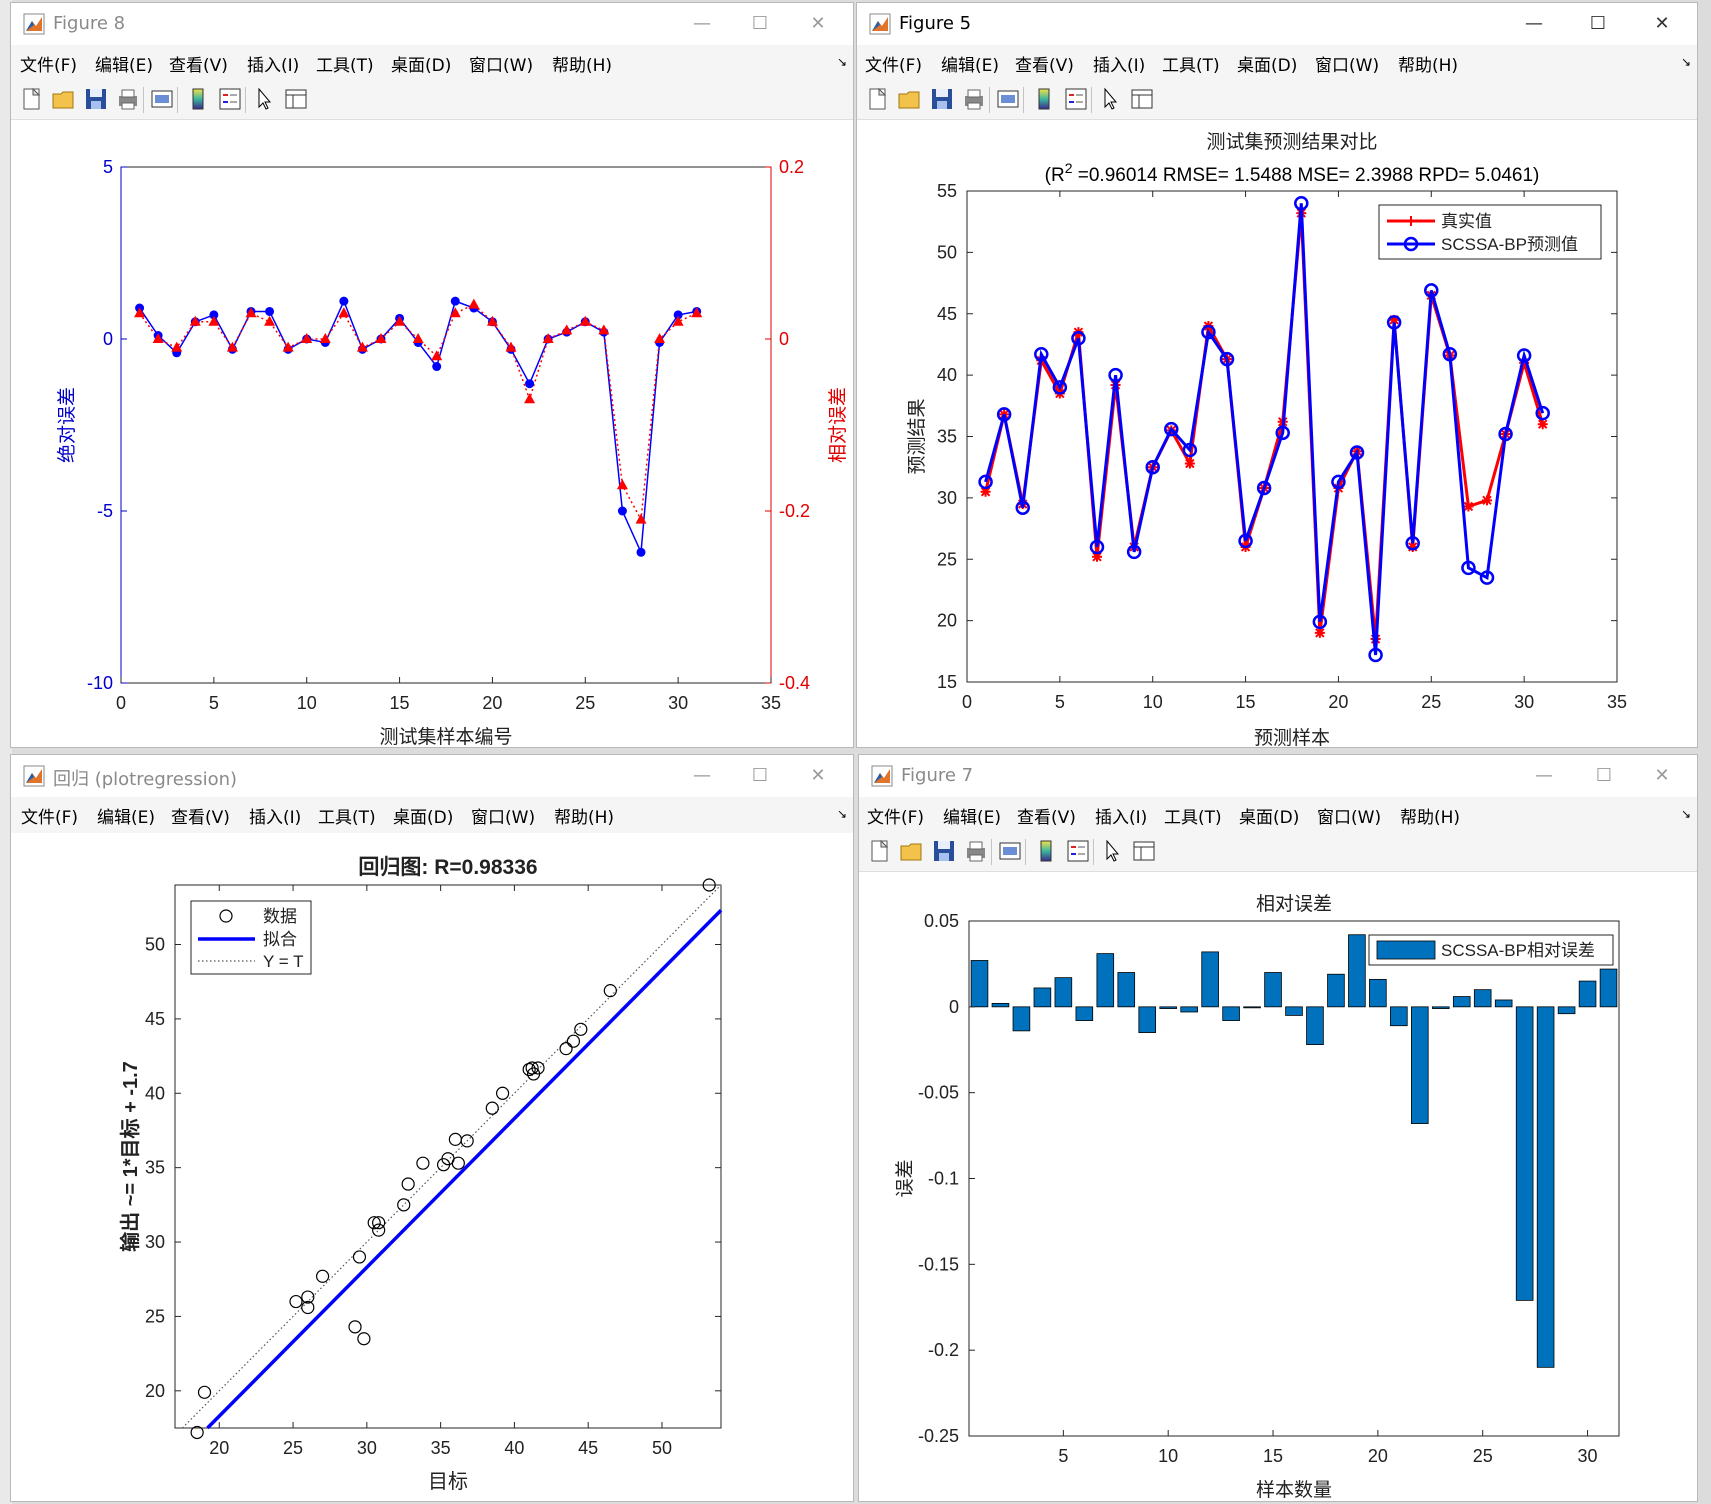  What do you see at coordinates (67, 425) in the screenshot?
I see `y-left-axis-label: 绝对误差` at bounding box center [67, 425].